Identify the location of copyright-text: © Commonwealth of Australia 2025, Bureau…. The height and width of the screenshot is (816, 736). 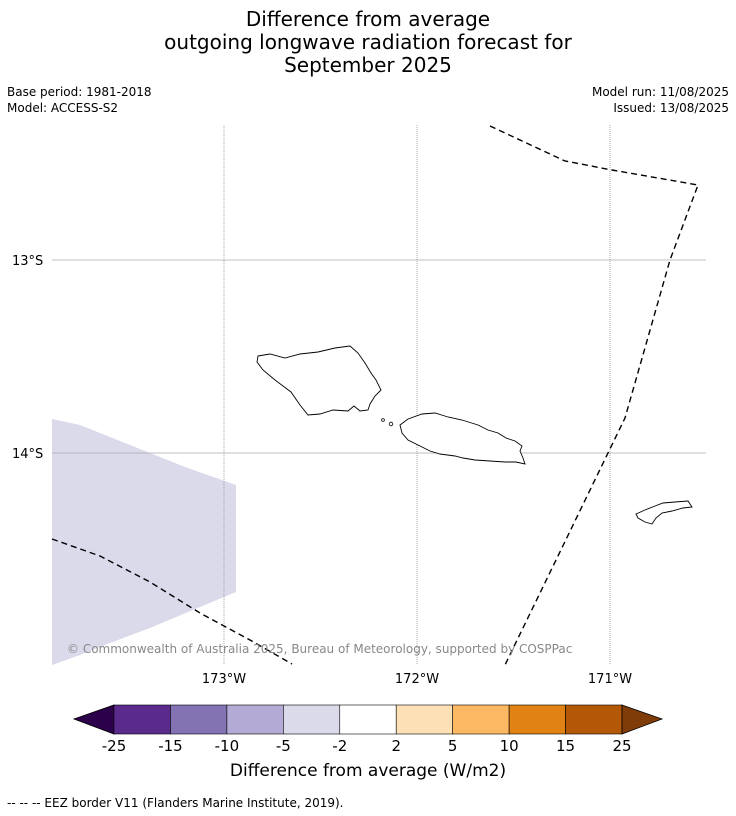
(319, 649).